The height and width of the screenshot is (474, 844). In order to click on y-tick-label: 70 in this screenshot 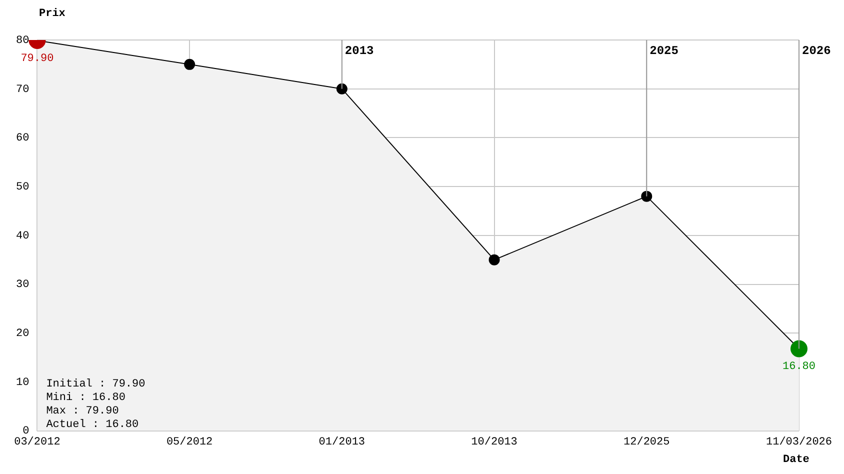, I will do `click(23, 90)`.